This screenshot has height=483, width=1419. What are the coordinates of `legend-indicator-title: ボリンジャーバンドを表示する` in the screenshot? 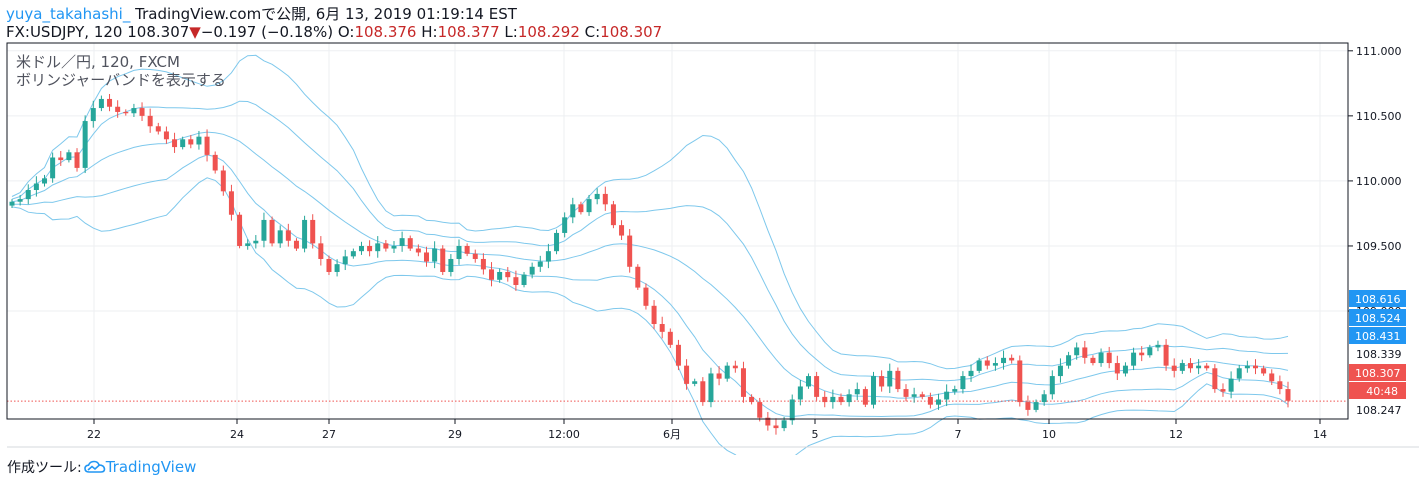 It's located at (121, 80).